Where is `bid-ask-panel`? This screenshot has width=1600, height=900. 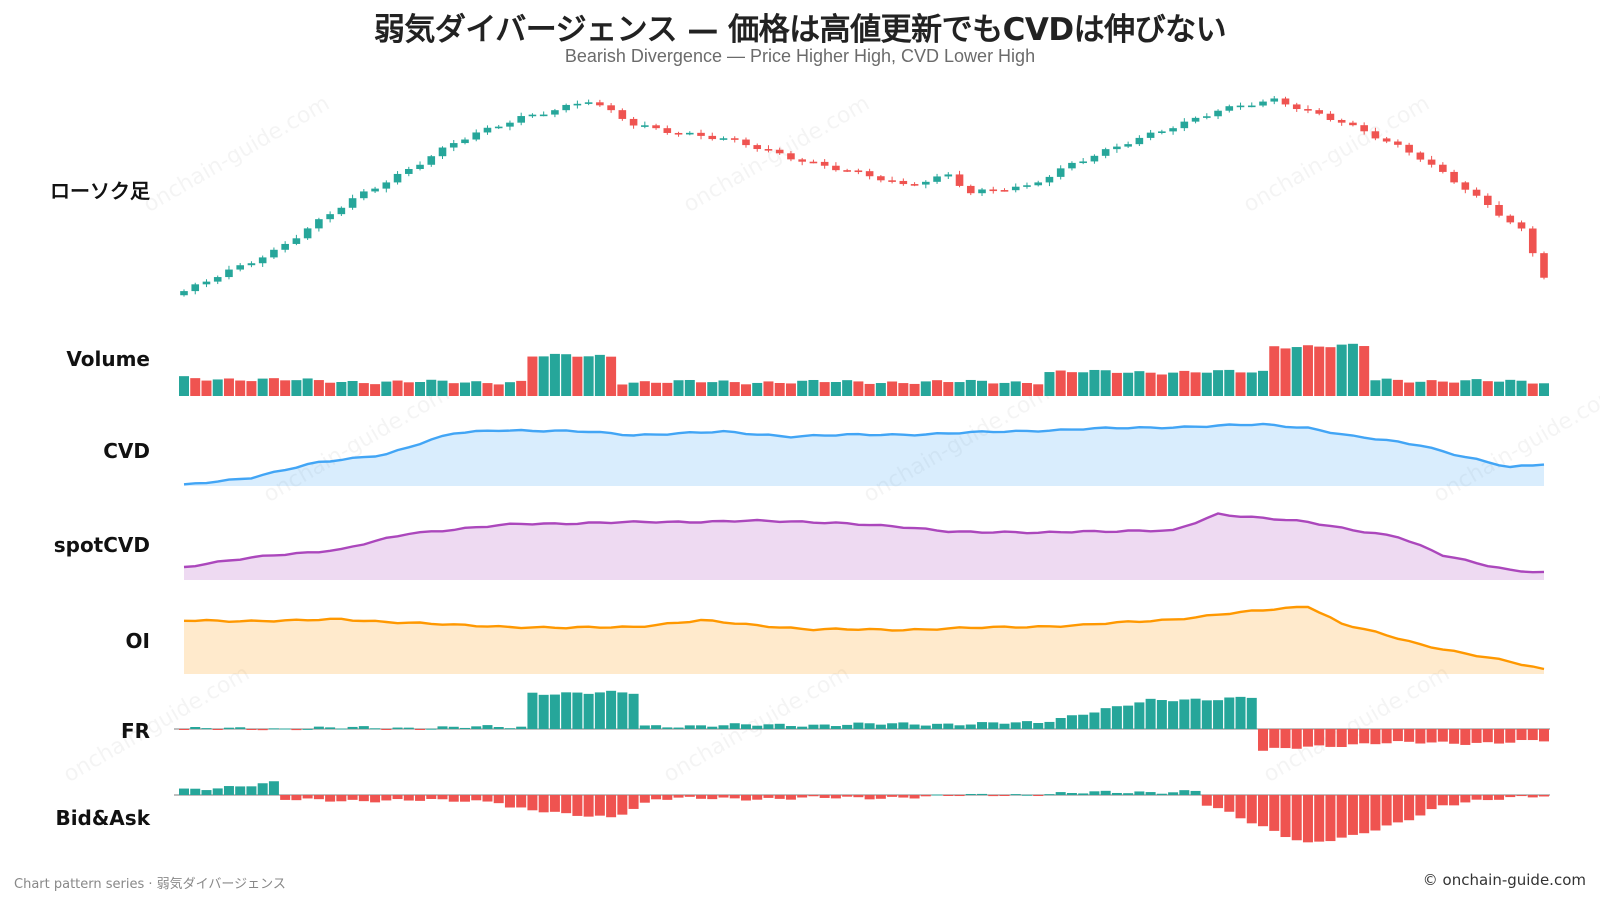 bid-ask-panel is located at coordinates (862, 812).